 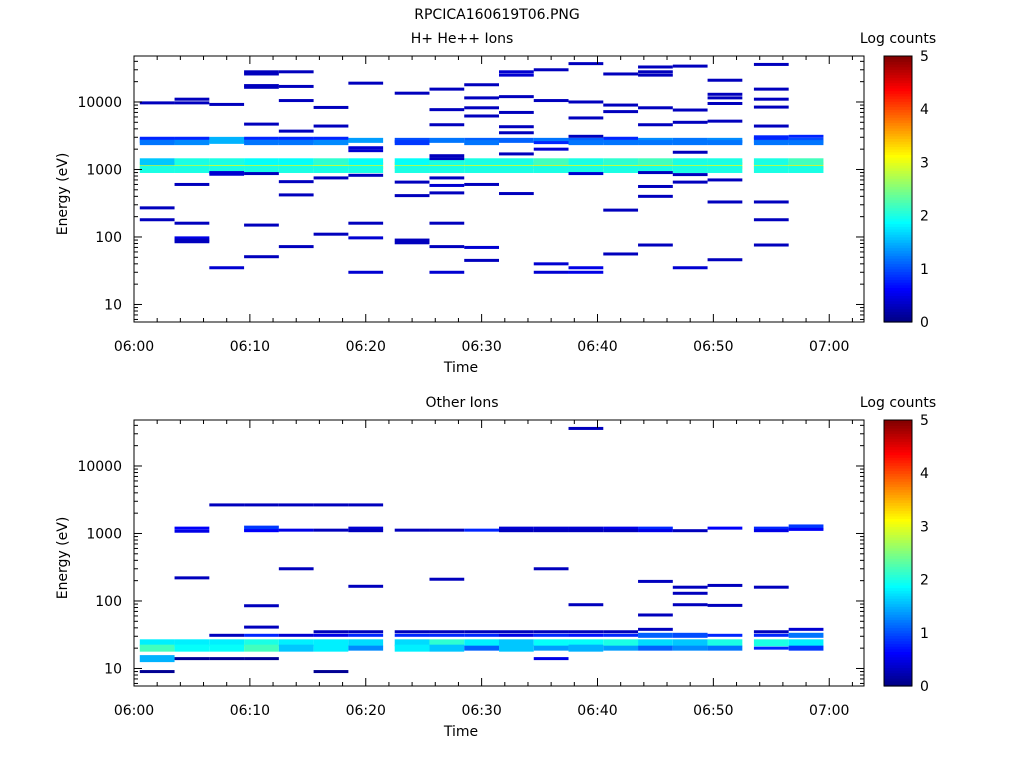 I want to click on colorbar-frame, so click(x=898, y=553).